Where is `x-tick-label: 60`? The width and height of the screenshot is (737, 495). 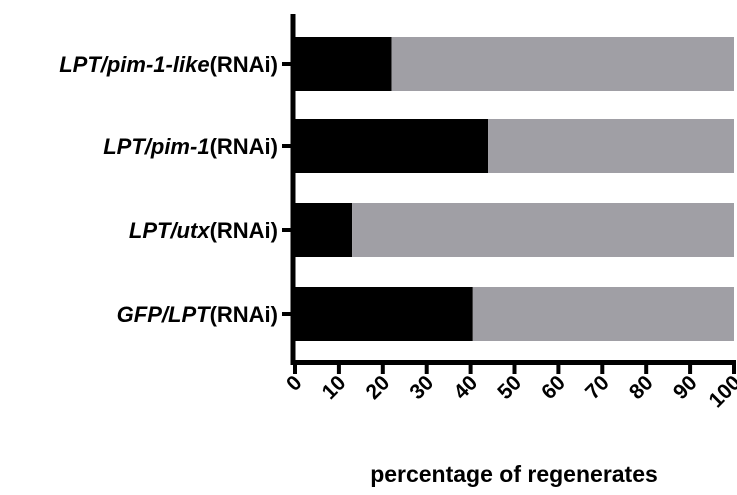 x-tick-label: 60 is located at coordinates (553, 387).